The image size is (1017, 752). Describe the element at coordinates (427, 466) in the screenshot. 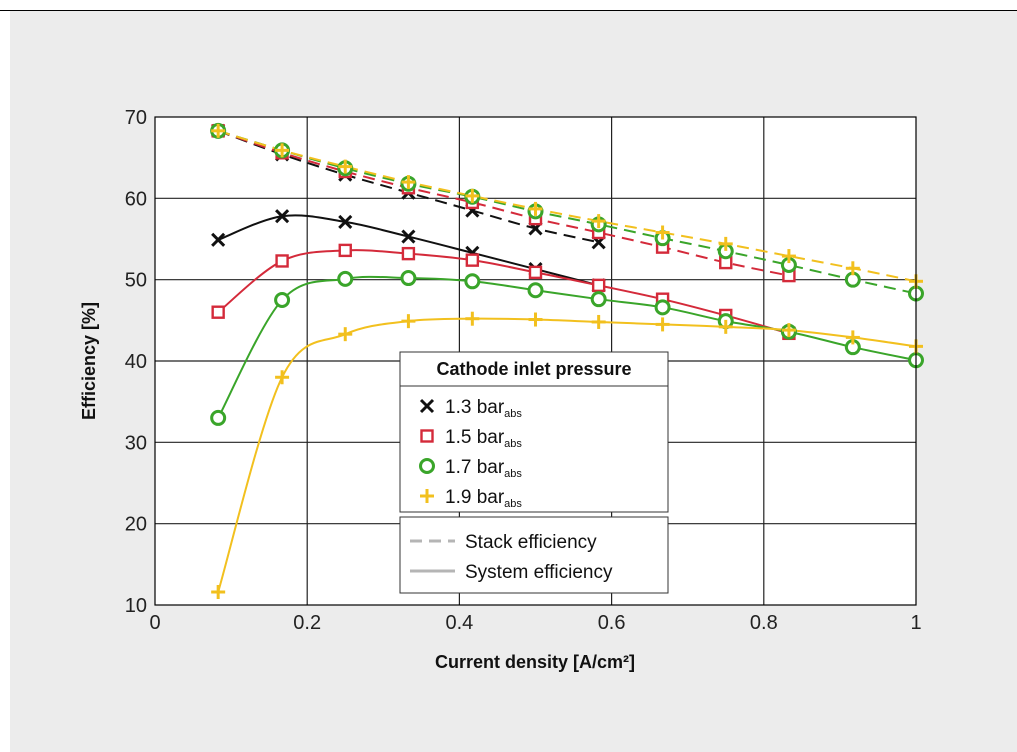

I see `legend-marker-circle` at that location.